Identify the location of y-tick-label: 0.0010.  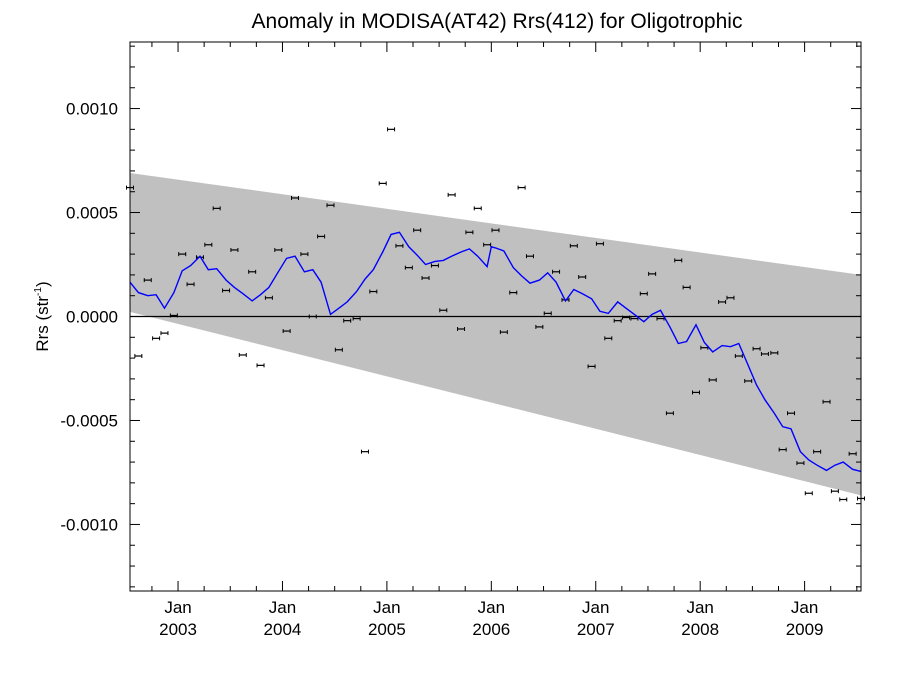
(92, 109).